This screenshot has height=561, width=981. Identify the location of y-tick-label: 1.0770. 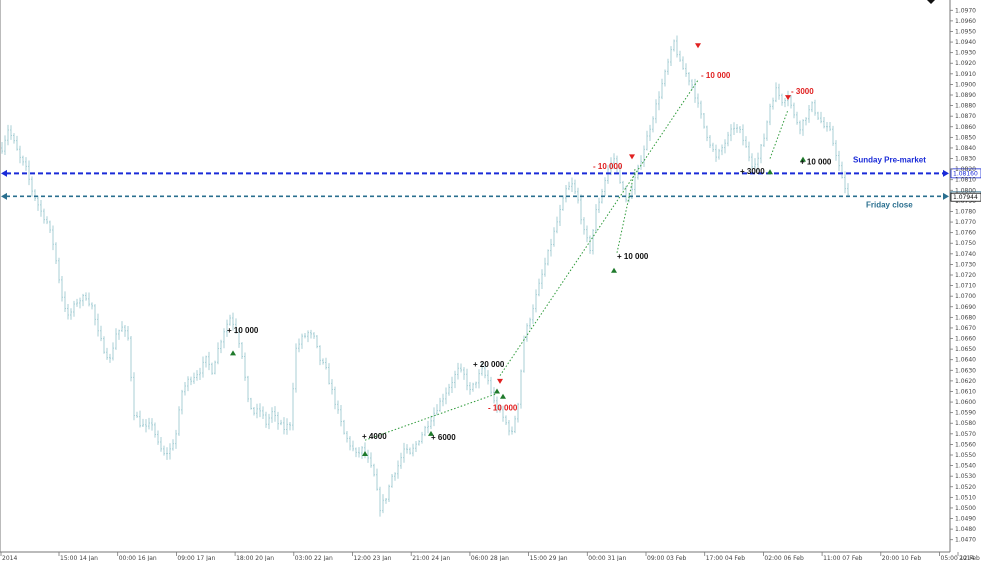
(965, 222).